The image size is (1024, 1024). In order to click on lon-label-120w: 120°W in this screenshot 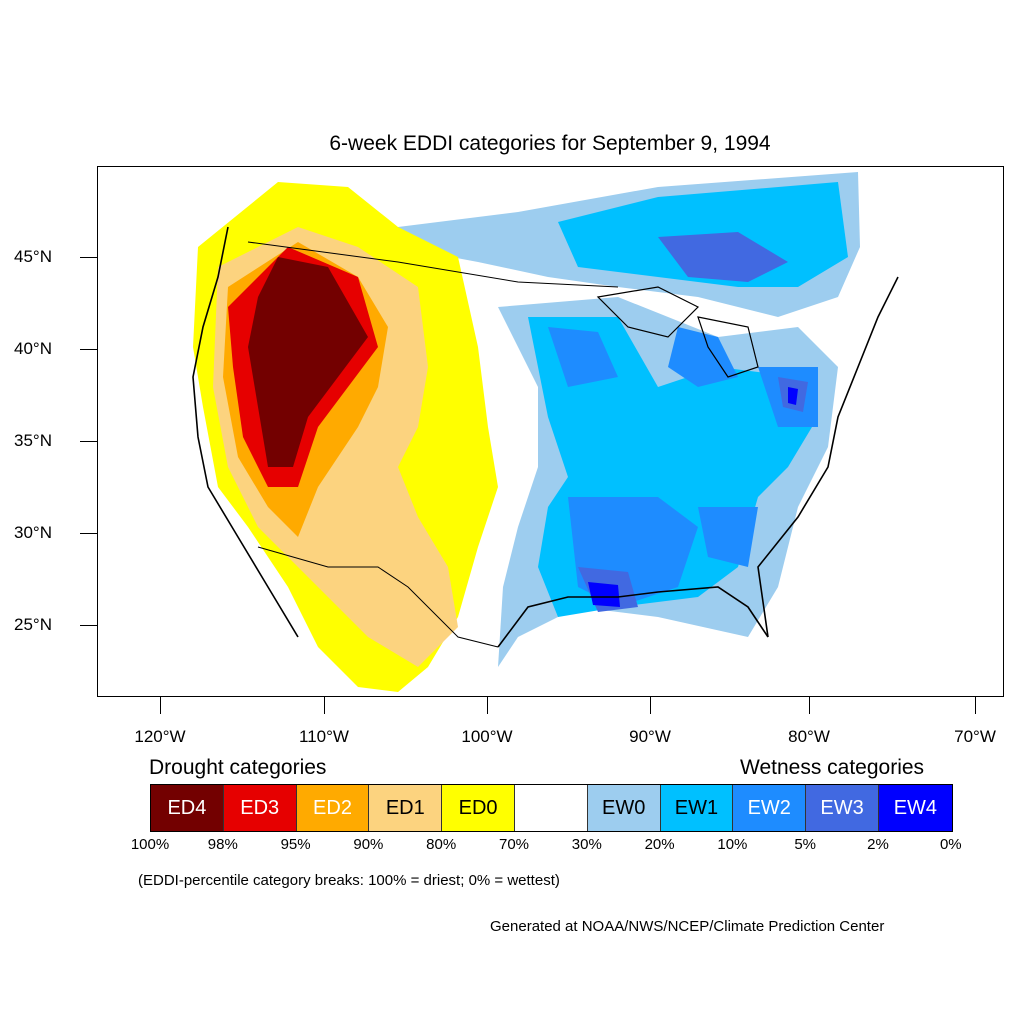, I will do `click(160, 736)`.